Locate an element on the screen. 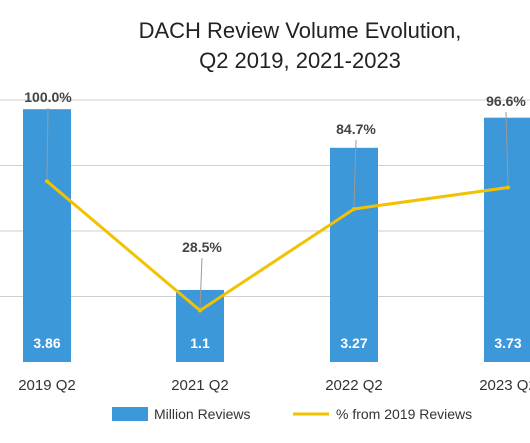 The height and width of the screenshot is (443, 530). legend-bar-swatch is located at coordinates (130, 414).